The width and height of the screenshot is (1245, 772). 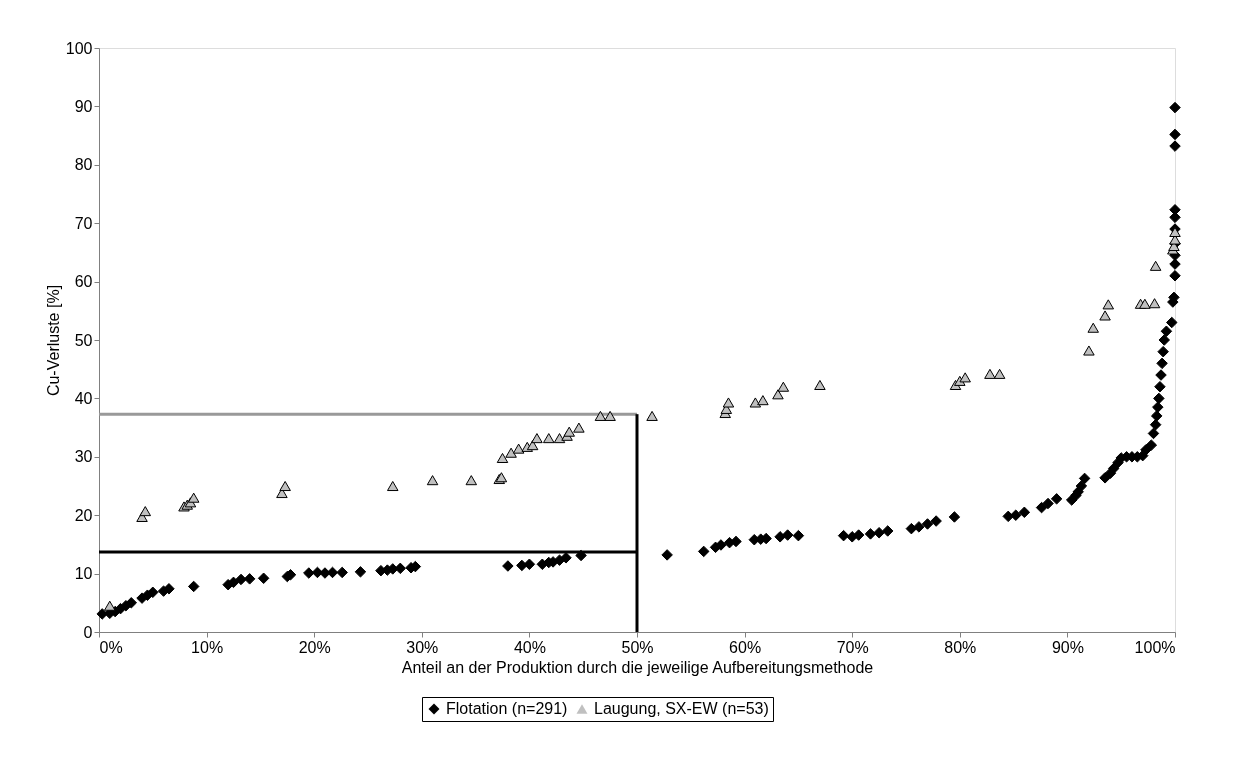 I want to click on y-tick-label: 70, so click(x=83, y=223).